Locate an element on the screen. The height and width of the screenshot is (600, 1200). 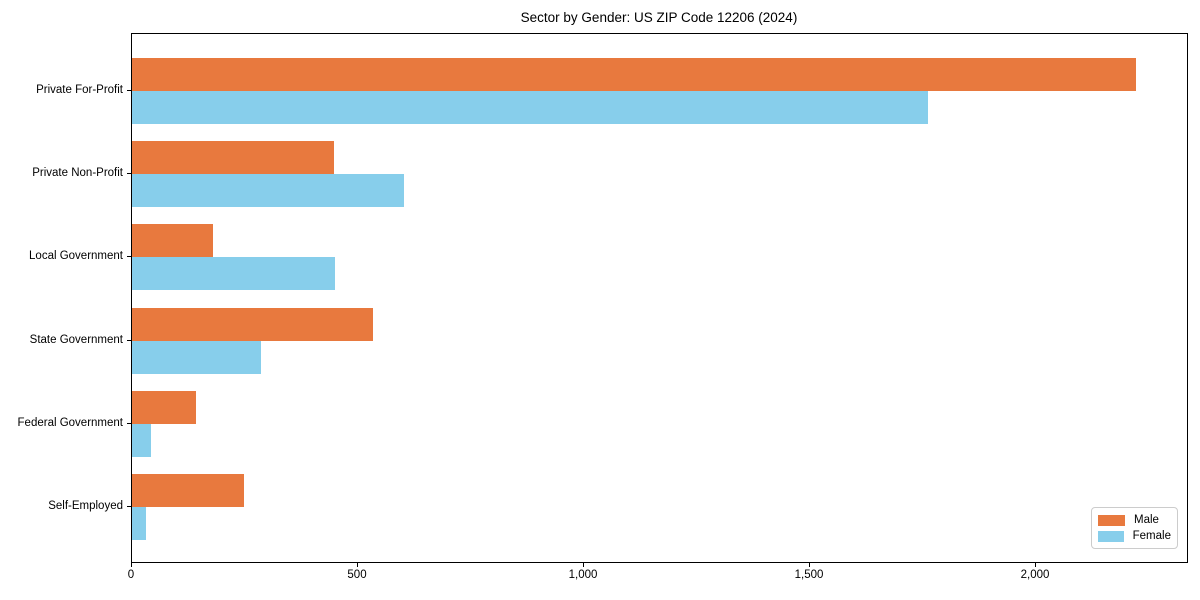
ytick-label-federal-government: Federal Government is located at coordinates (70, 422).